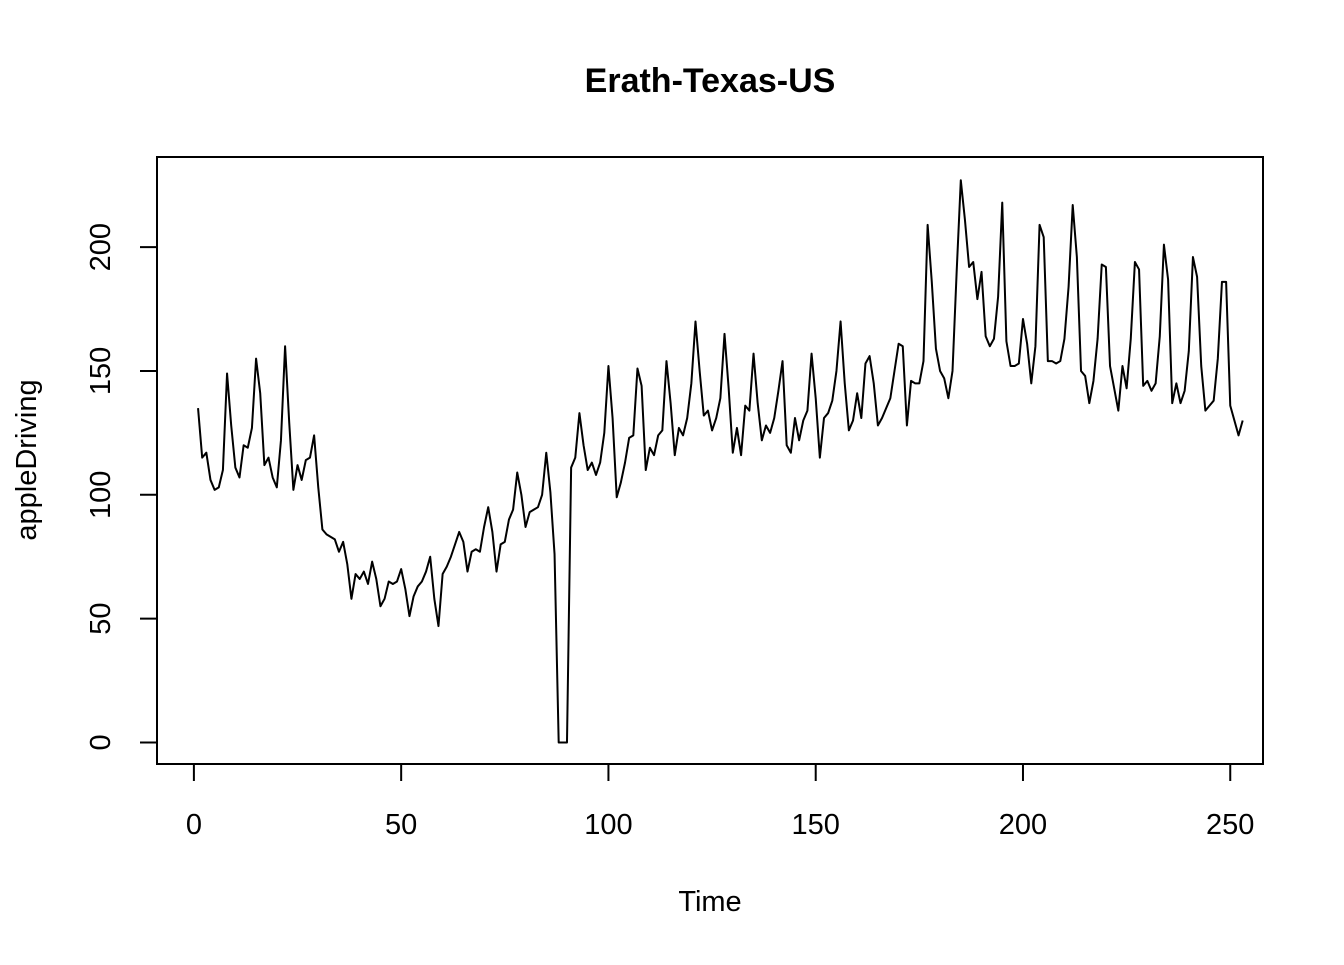  What do you see at coordinates (101, 495) in the screenshot?
I see `y-tick-label: 100` at bounding box center [101, 495].